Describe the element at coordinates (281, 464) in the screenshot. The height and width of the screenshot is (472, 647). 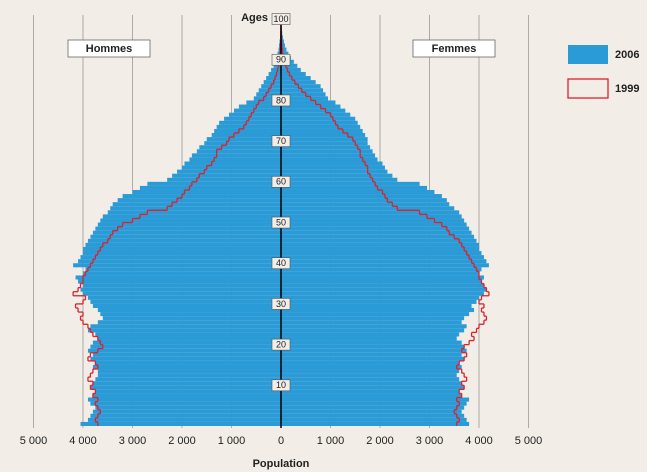
I see `x-axis-label: Population` at that location.